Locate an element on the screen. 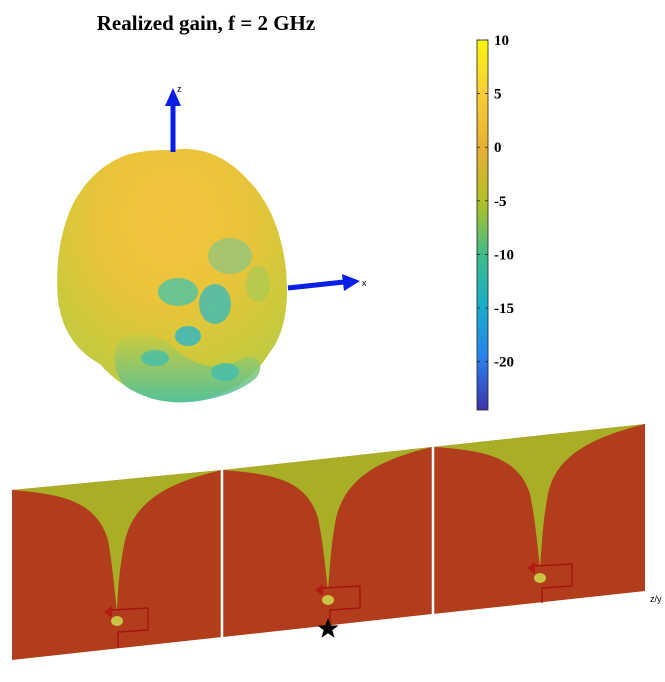 Image resolution: width=665 pixels, height=682 pixels. colorbar-tick-label: -5 is located at coordinates (500, 202).